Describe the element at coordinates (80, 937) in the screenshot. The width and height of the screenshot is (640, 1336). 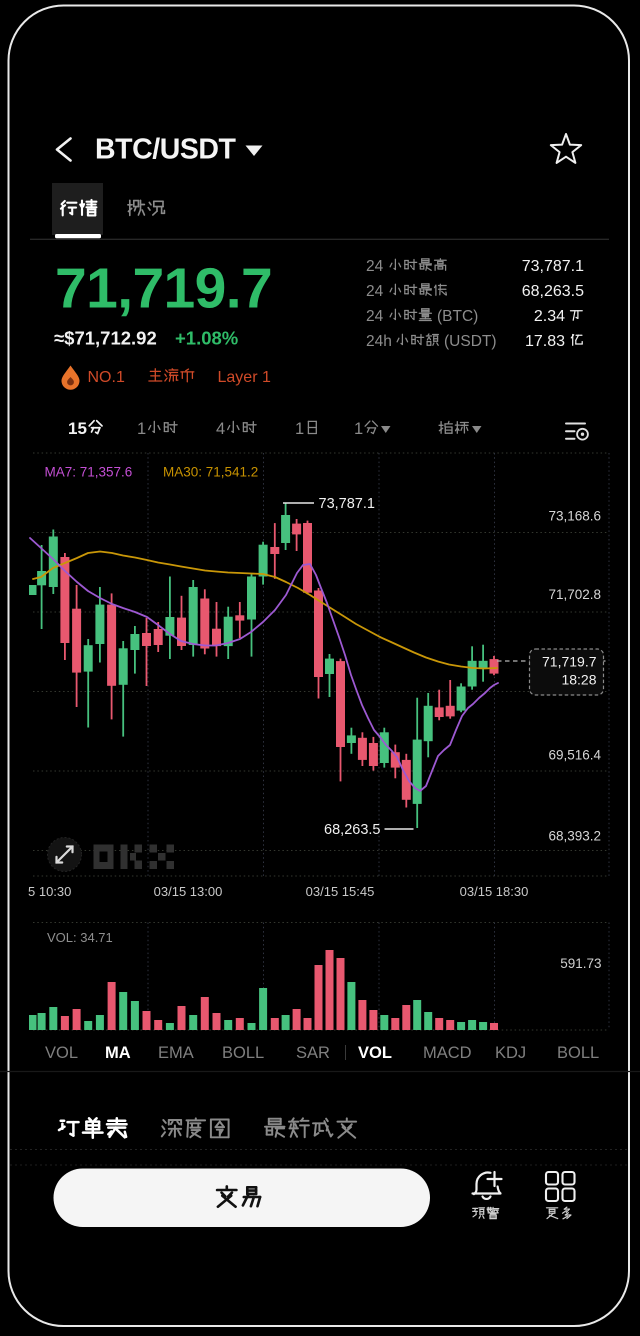
I see `svg-text: VOL: 34.71` at that location.